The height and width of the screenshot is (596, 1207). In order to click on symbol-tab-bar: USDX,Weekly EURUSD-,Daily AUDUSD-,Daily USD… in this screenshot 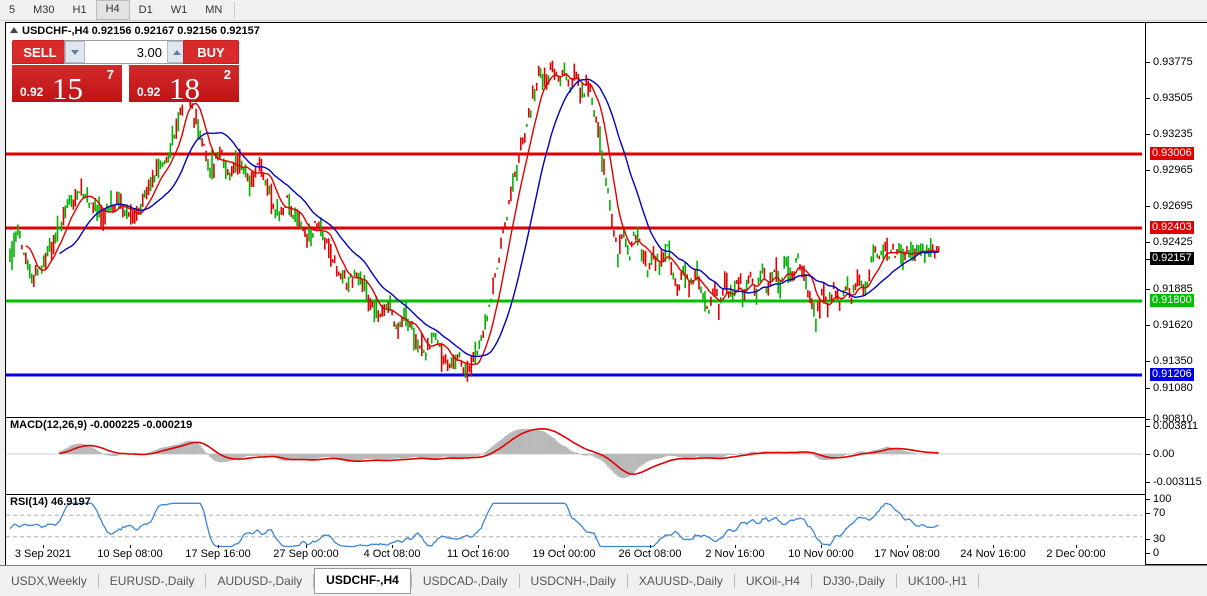, I will do `click(603, 580)`.